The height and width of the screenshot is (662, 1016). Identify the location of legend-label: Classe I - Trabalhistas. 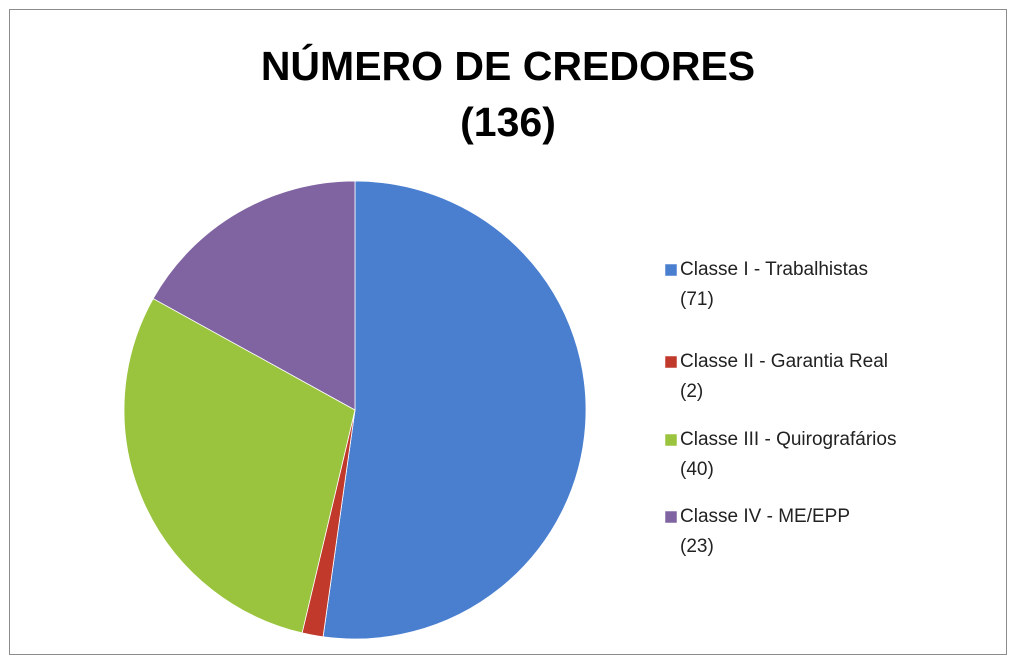
(774, 269).